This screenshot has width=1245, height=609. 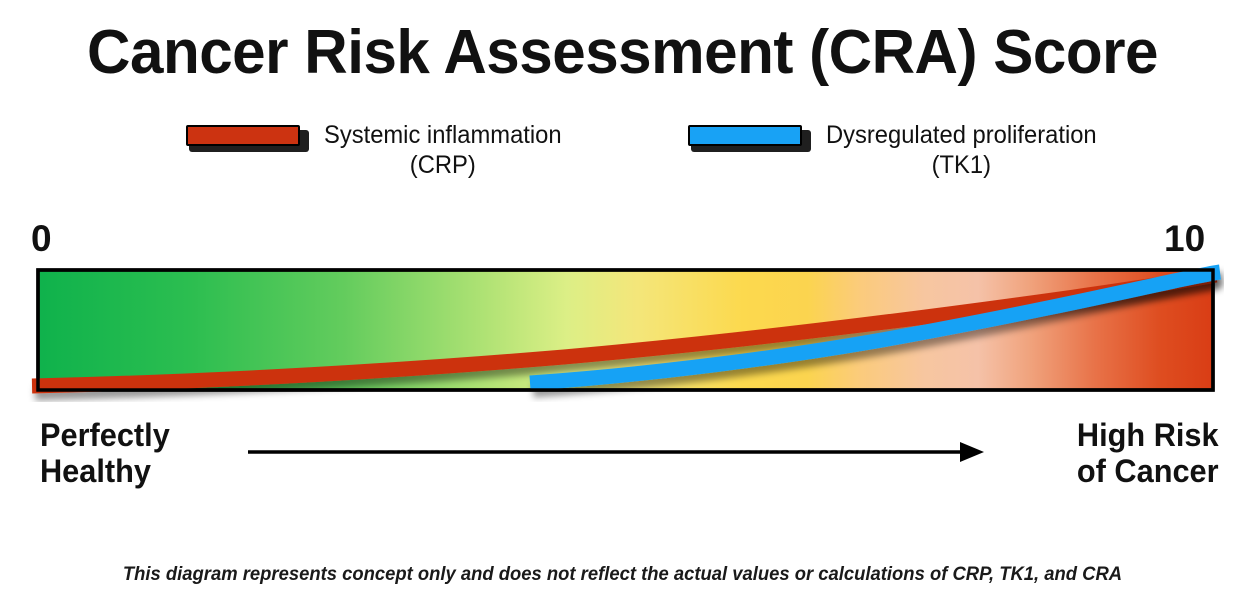 What do you see at coordinates (105, 435) in the screenshot?
I see `label-left-line1: Perfectly` at bounding box center [105, 435].